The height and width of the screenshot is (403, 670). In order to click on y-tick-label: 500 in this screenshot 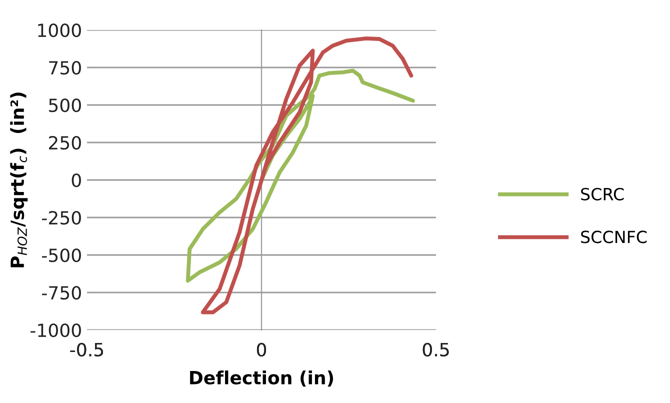, I will do `click(65, 105)`.